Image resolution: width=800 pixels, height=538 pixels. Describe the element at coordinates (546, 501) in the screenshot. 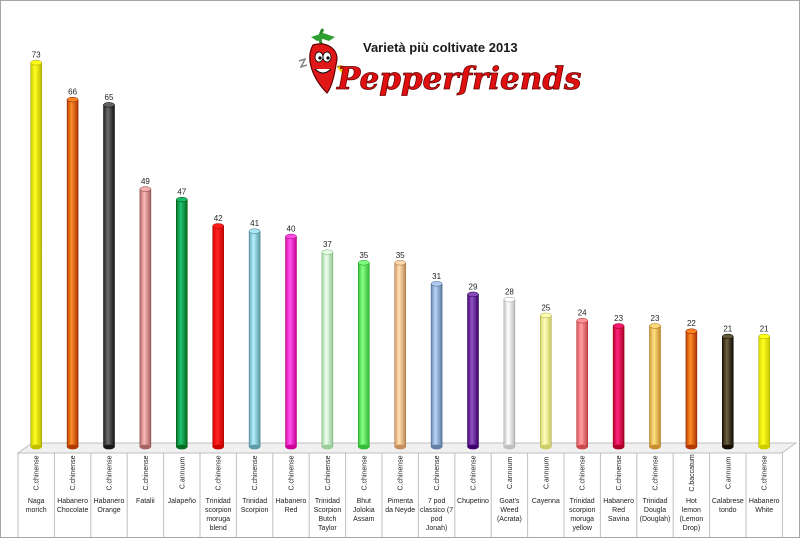

I see `category-label: Cayenna` at that location.